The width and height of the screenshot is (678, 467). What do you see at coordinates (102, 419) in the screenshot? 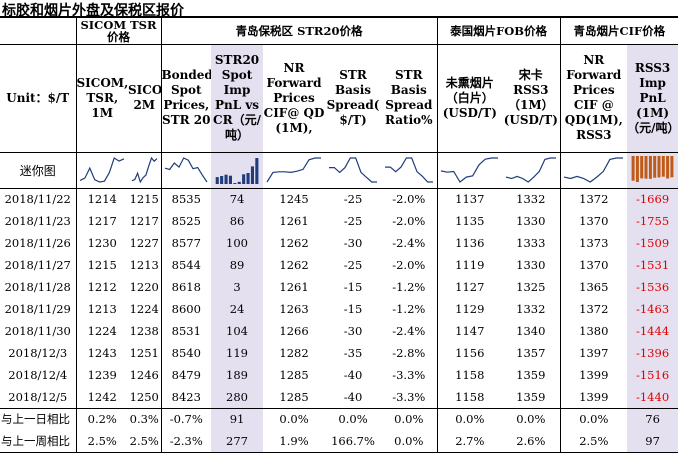
I see `cell-tsr1: 0.2%` at bounding box center [102, 419].